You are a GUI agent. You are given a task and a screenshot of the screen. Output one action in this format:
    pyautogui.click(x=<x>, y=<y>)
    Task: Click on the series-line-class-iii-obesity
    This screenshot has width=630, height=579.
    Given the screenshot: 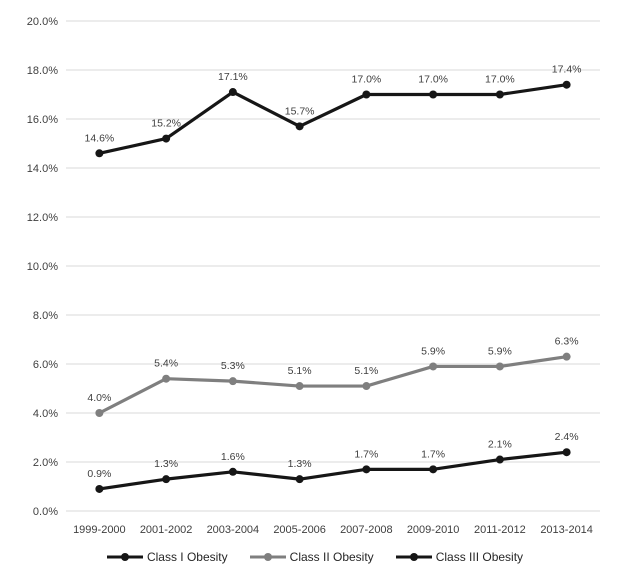 What is the action you would take?
    pyautogui.click(x=333, y=470)
    